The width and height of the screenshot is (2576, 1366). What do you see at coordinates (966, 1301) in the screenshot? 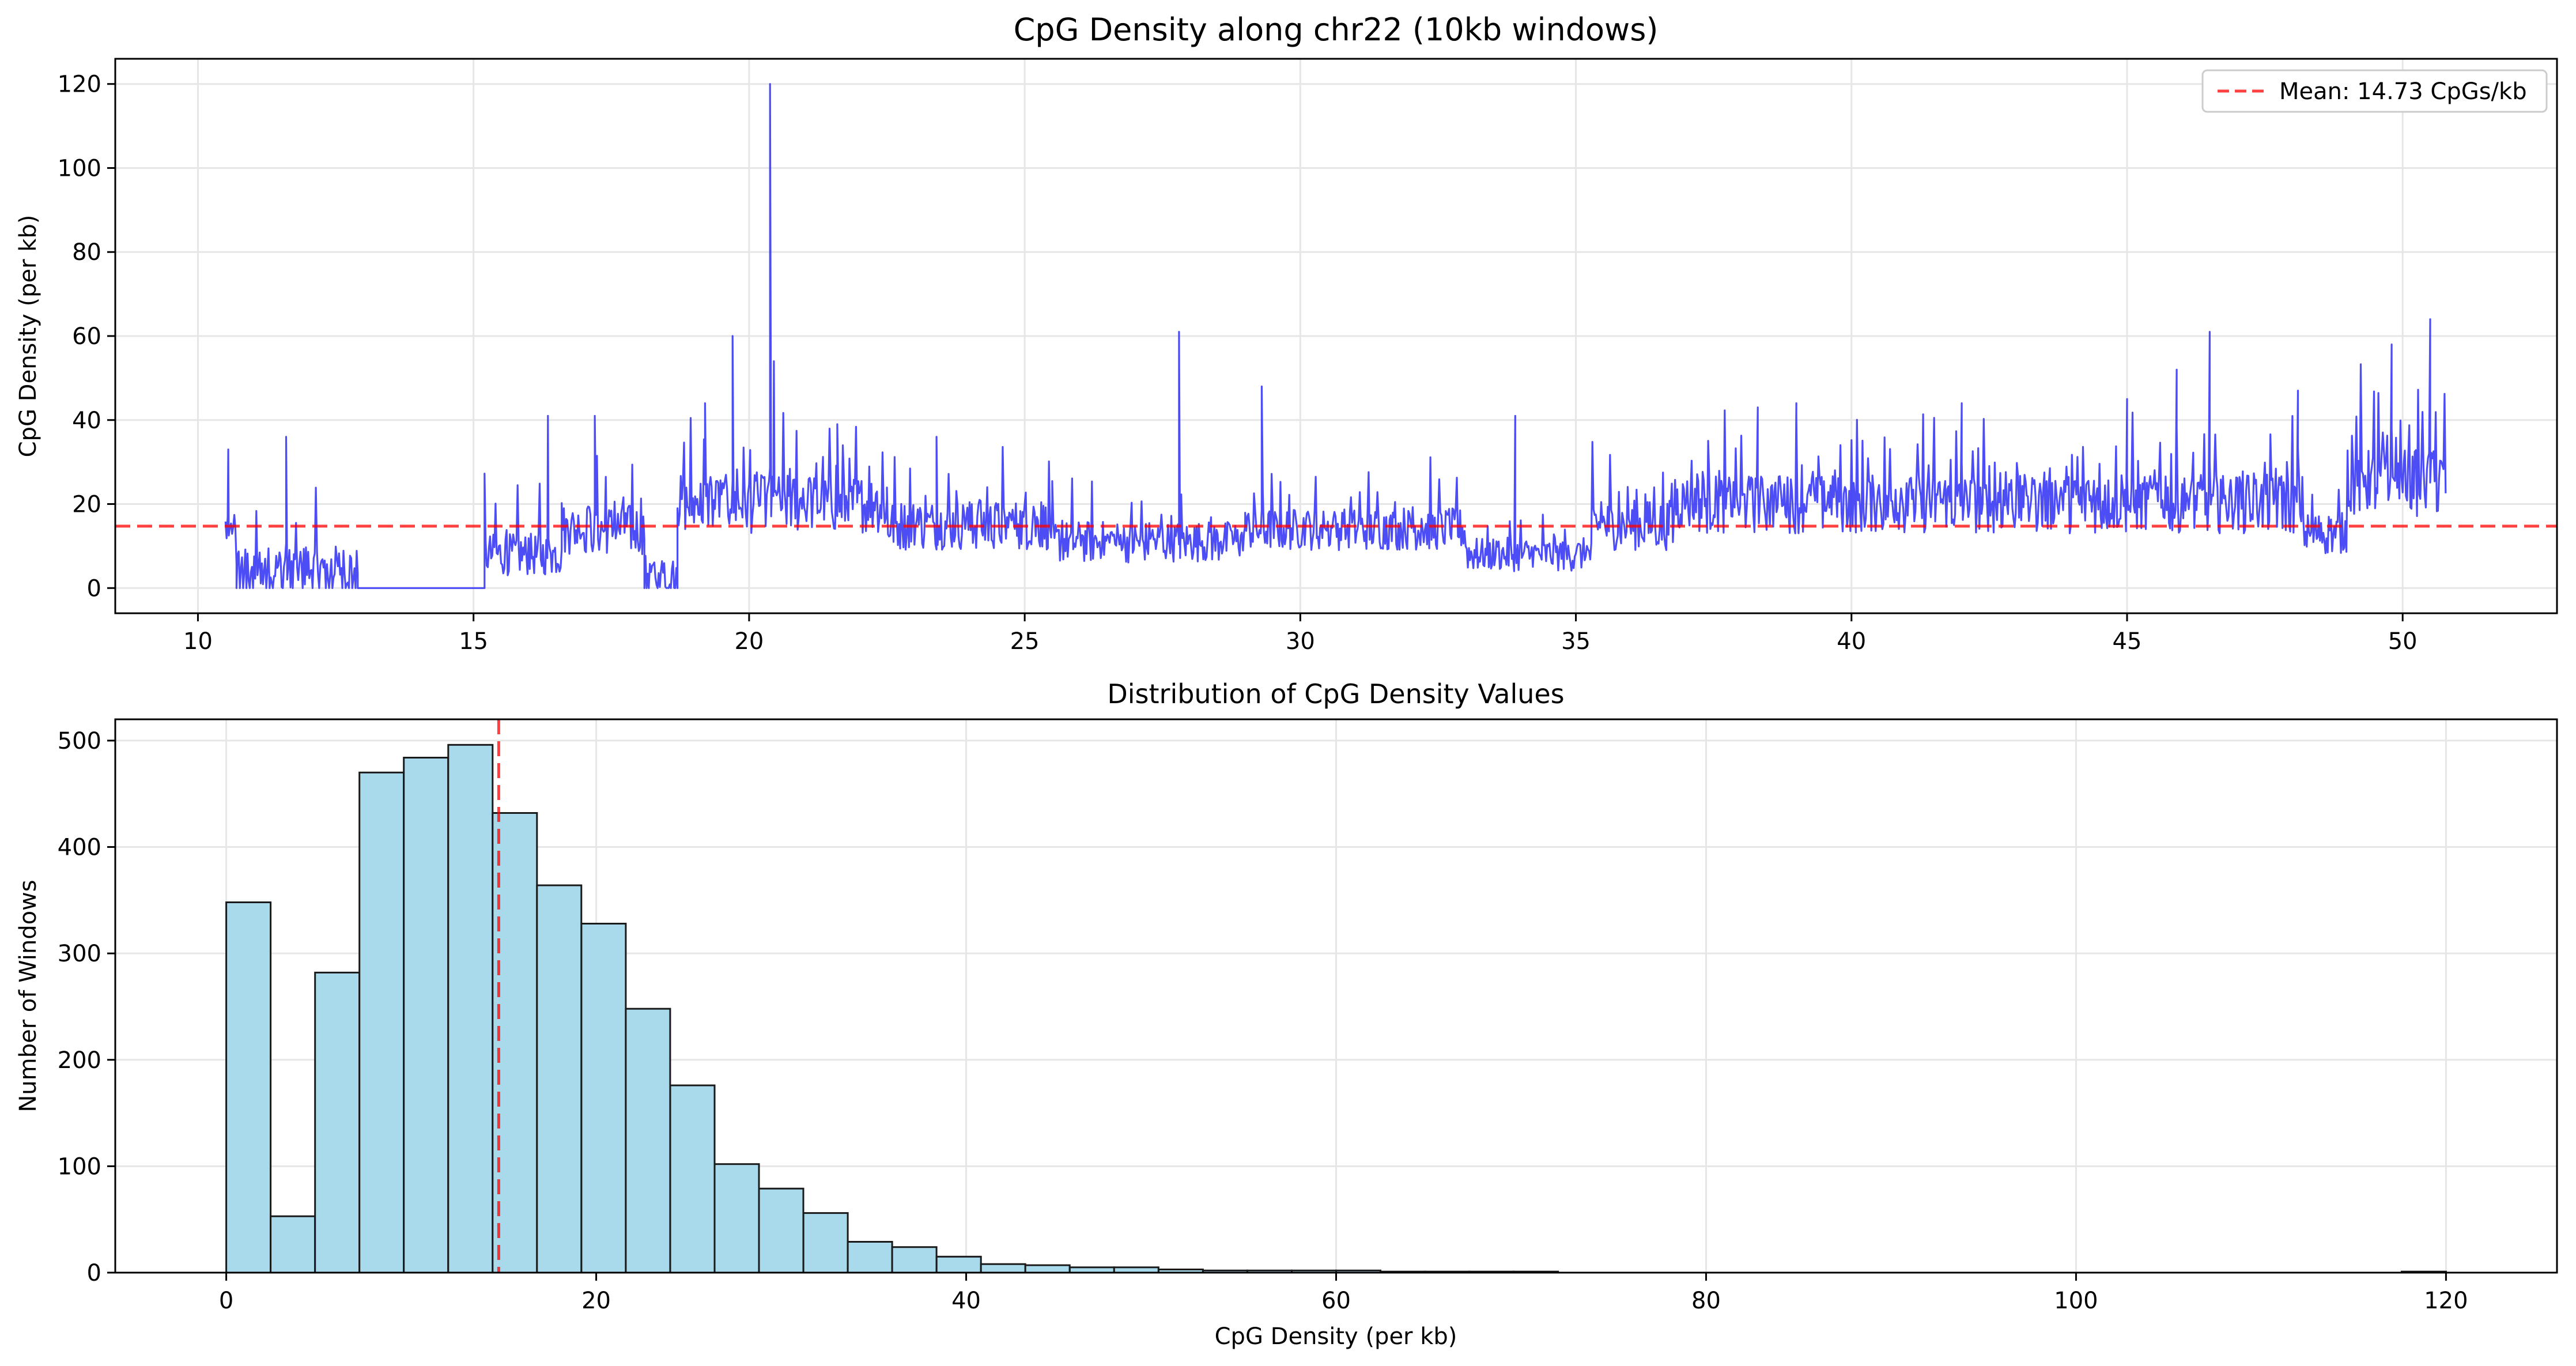
I see `bottom-x-tick-label: 40` at bounding box center [966, 1301].